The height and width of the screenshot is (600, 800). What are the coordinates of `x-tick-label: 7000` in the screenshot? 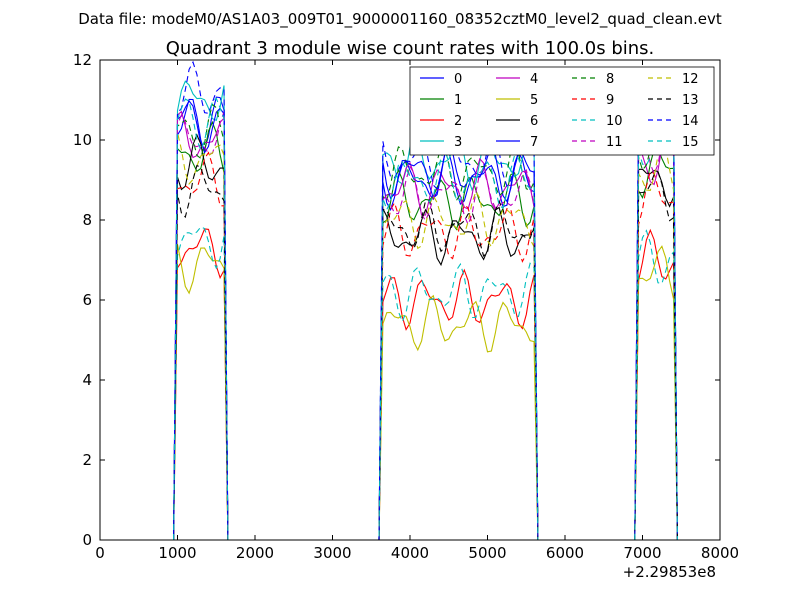 It's located at (642, 553).